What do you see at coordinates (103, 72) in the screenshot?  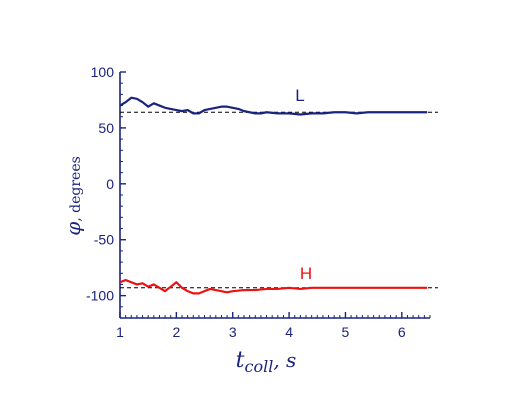 I see `y-tick-label: 100` at bounding box center [103, 72].